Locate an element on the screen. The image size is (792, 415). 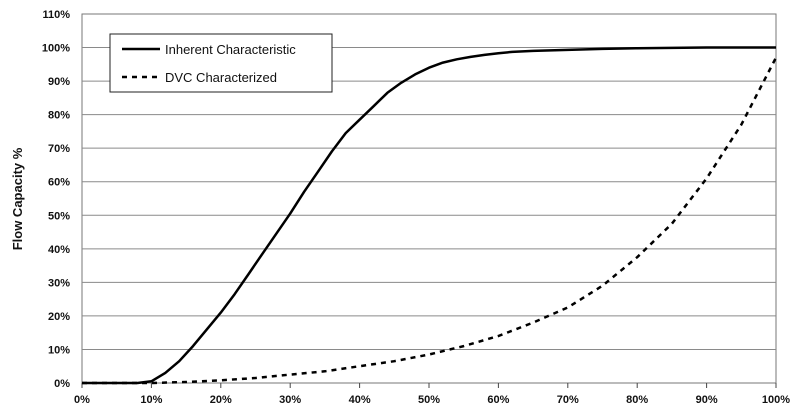
y-tick-label: 0% is located at coordinates (62, 384).